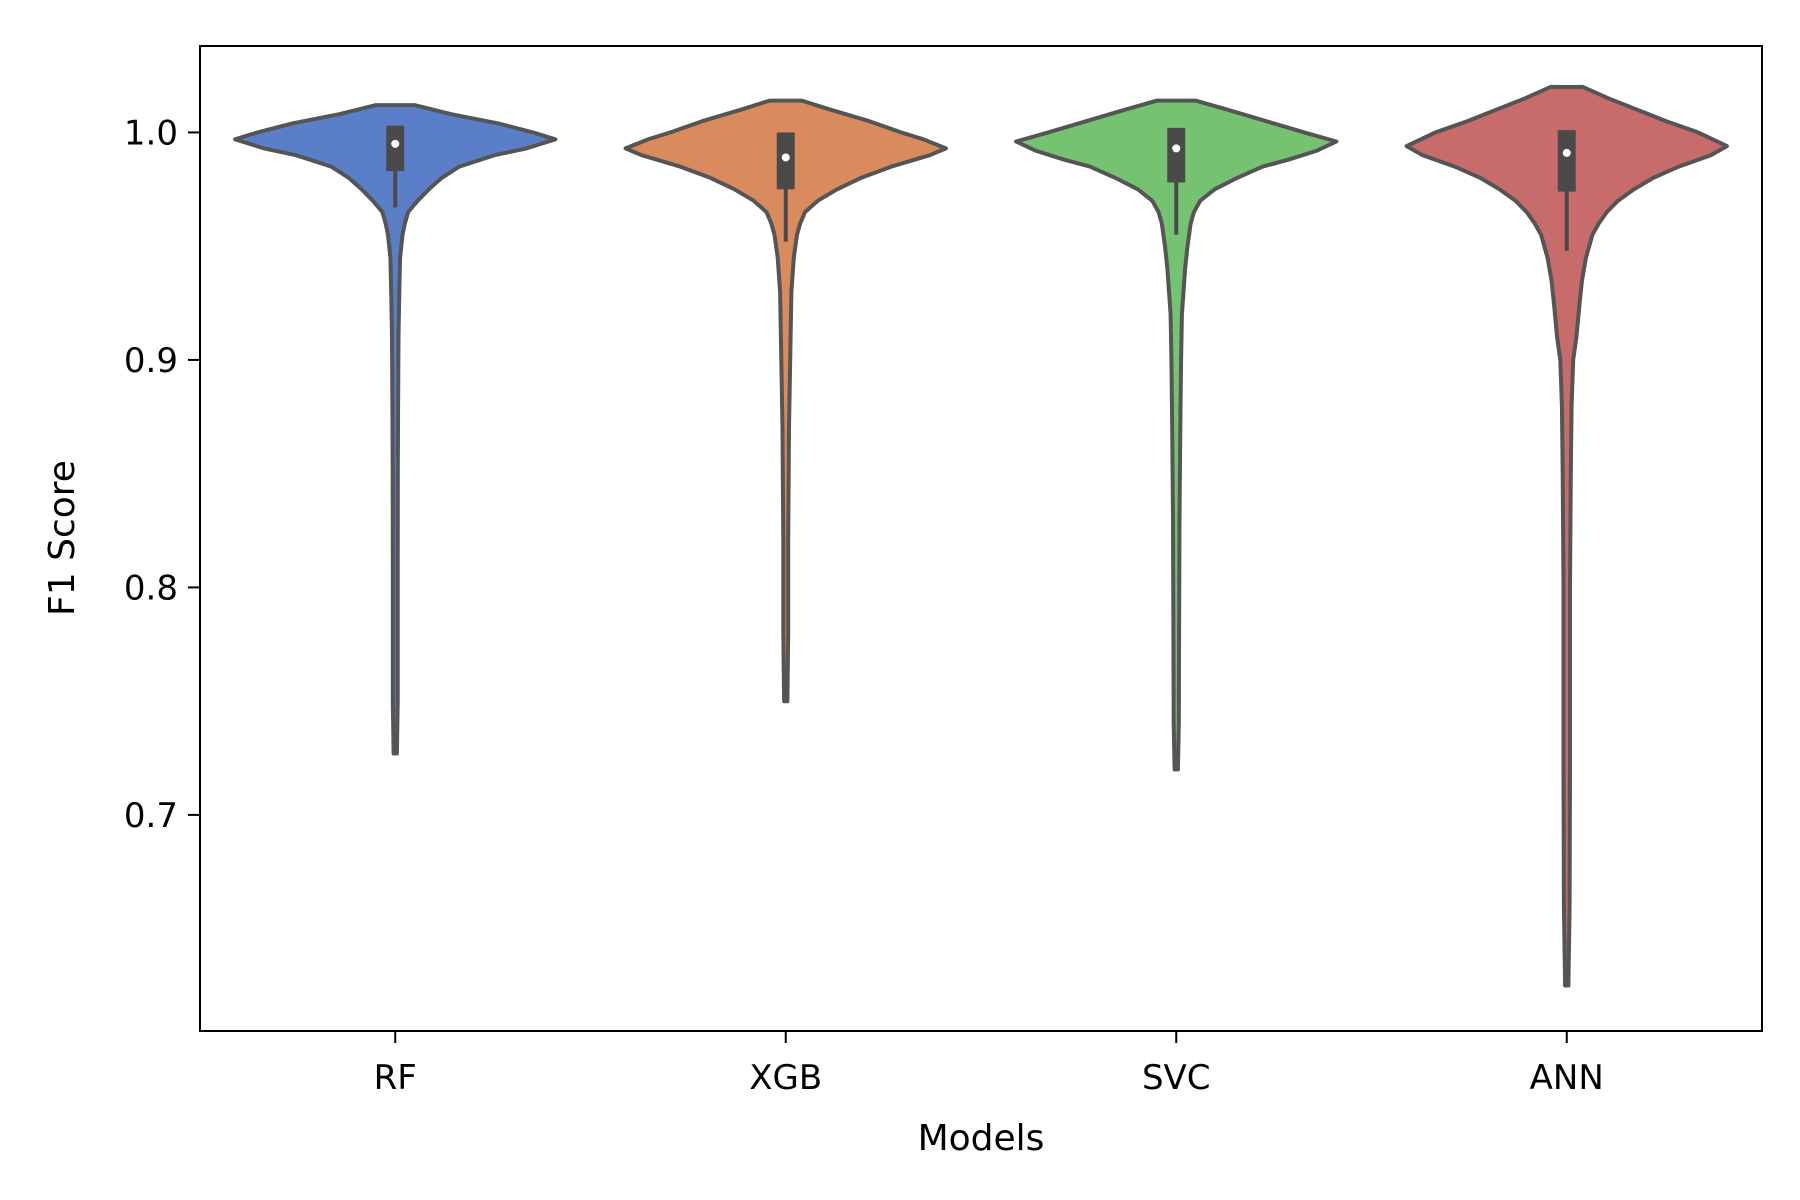  Describe the element at coordinates (62, 538) in the screenshot. I see `y-axis-label: F1 Score` at that location.